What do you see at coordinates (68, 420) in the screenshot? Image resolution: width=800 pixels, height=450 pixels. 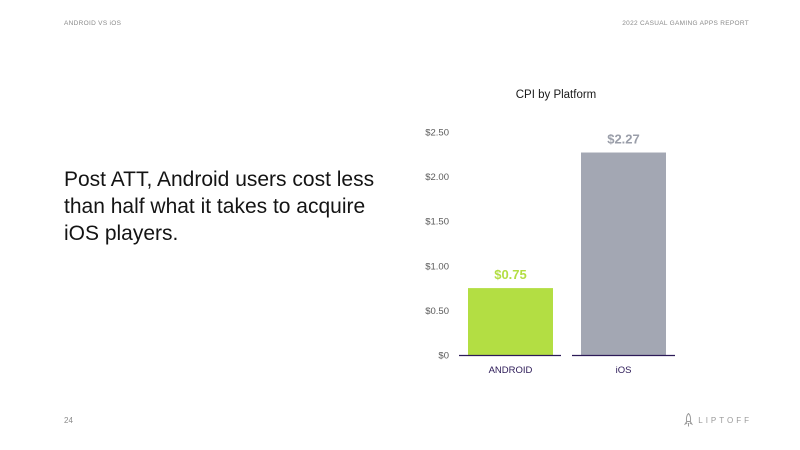 I see `page-number: 24` at bounding box center [68, 420].